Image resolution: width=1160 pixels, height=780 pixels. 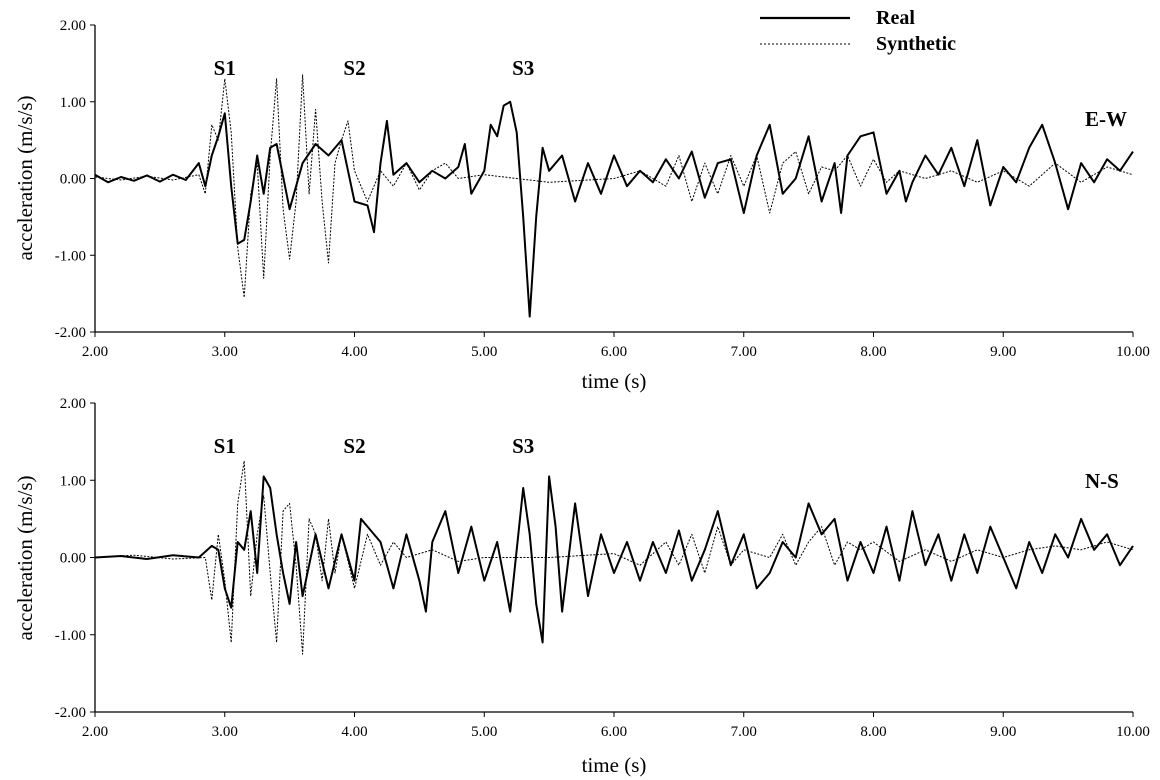 I want to click on component-label-ew: E-W, so click(x=1106, y=119).